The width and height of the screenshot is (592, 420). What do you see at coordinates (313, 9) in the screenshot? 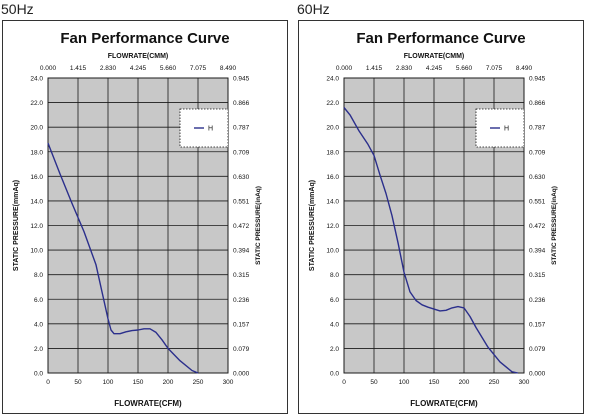
I see `frequency-label: 60Hz` at bounding box center [313, 9].